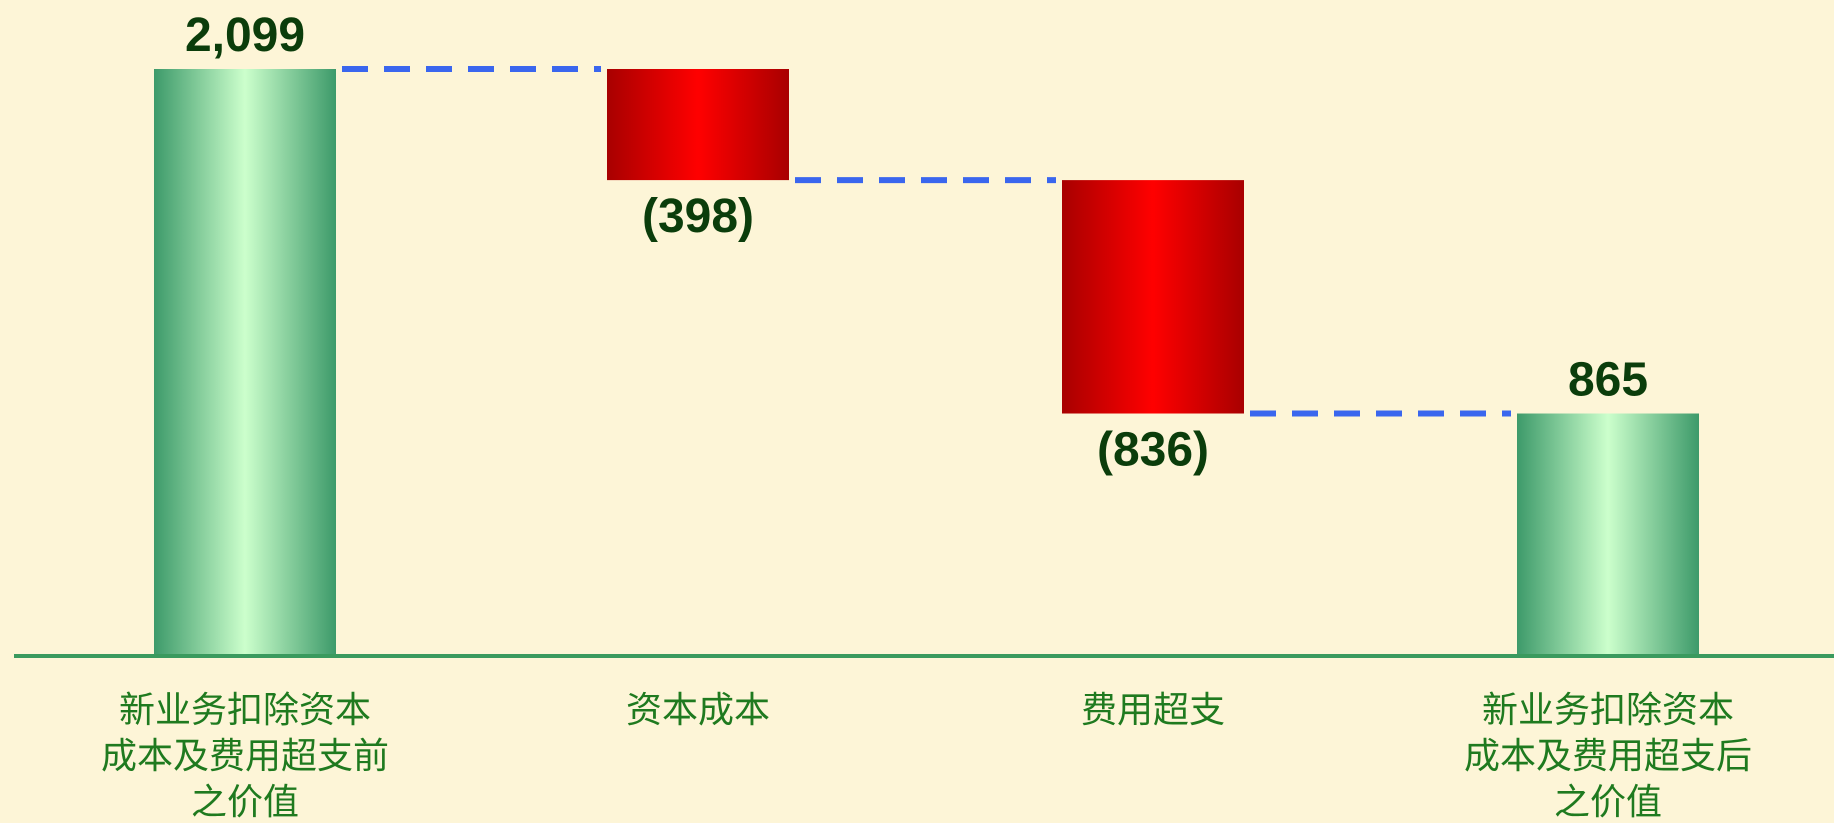  What do you see at coordinates (245, 710) in the screenshot?
I see `category-label-1-line-1: 新业务扣除资本` at bounding box center [245, 710].